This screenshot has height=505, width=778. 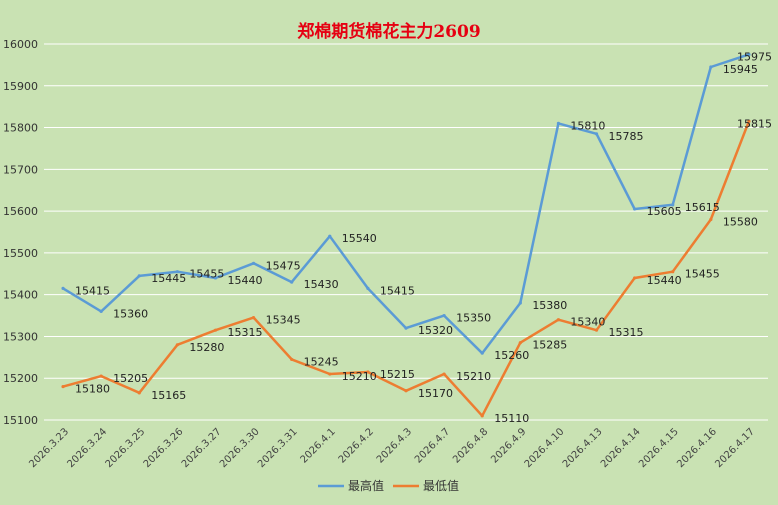 What do you see at coordinates (20, 86) in the screenshot?
I see `y-tick-label: 15900` at bounding box center [20, 86].